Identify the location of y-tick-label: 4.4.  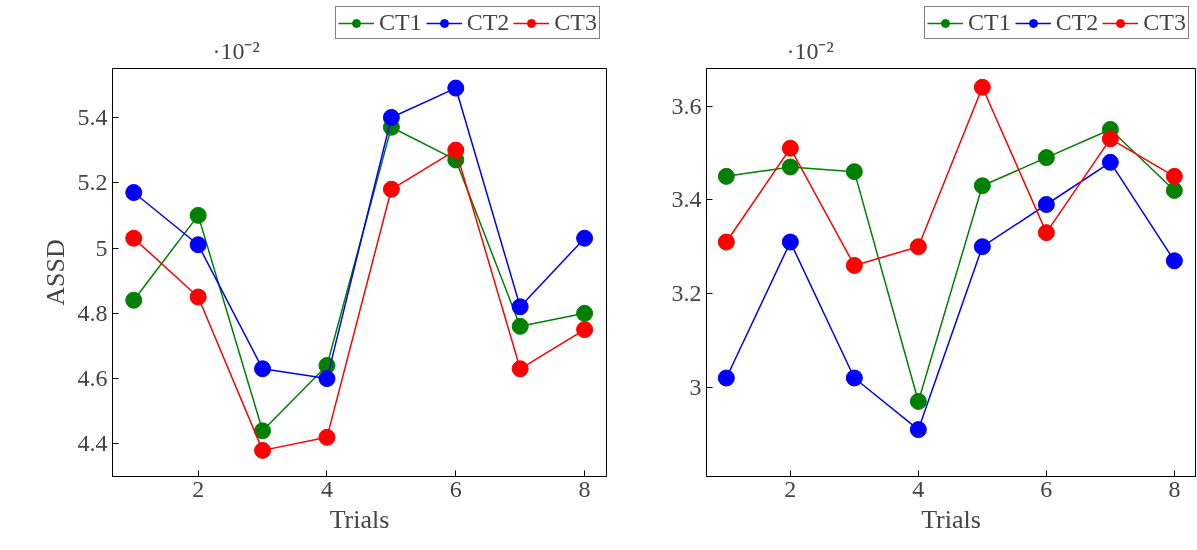
(92, 443).